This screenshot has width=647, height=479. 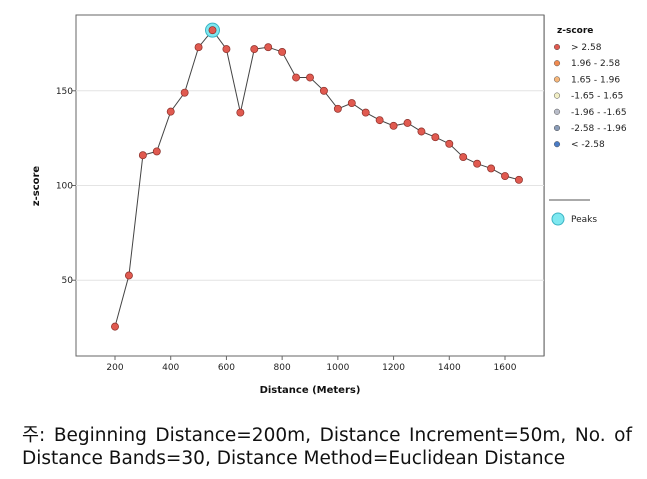 I want to click on legend-item-label: -1.96 - -1.65, so click(x=599, y=113).